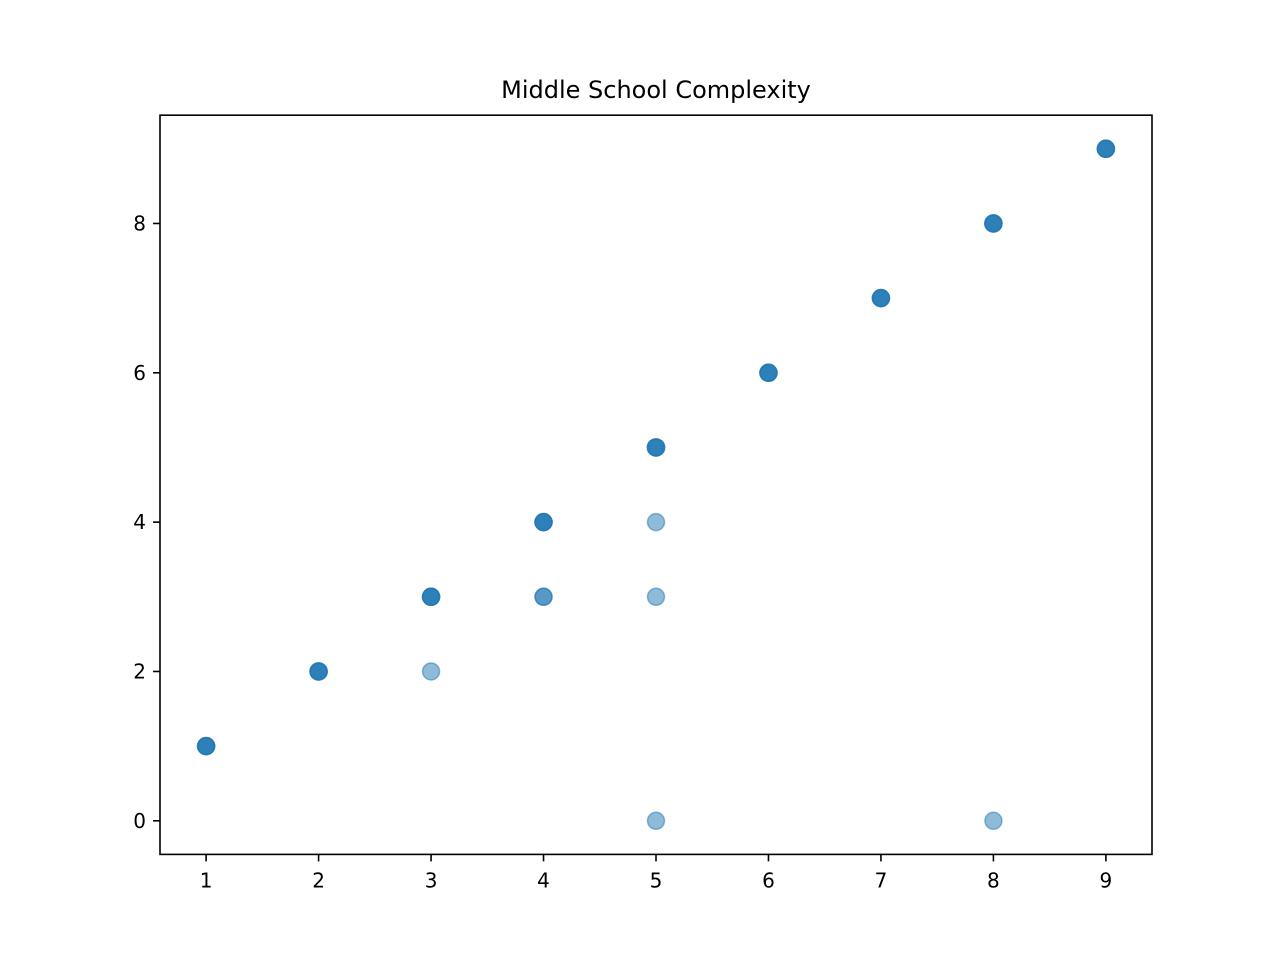 Image resolution: width=1280 pixels, height=960 pixels. What do you see at coordinates (656, 880) in the screenshot?
I see `x-tick-label: 5` at bounding box center [656, 880].